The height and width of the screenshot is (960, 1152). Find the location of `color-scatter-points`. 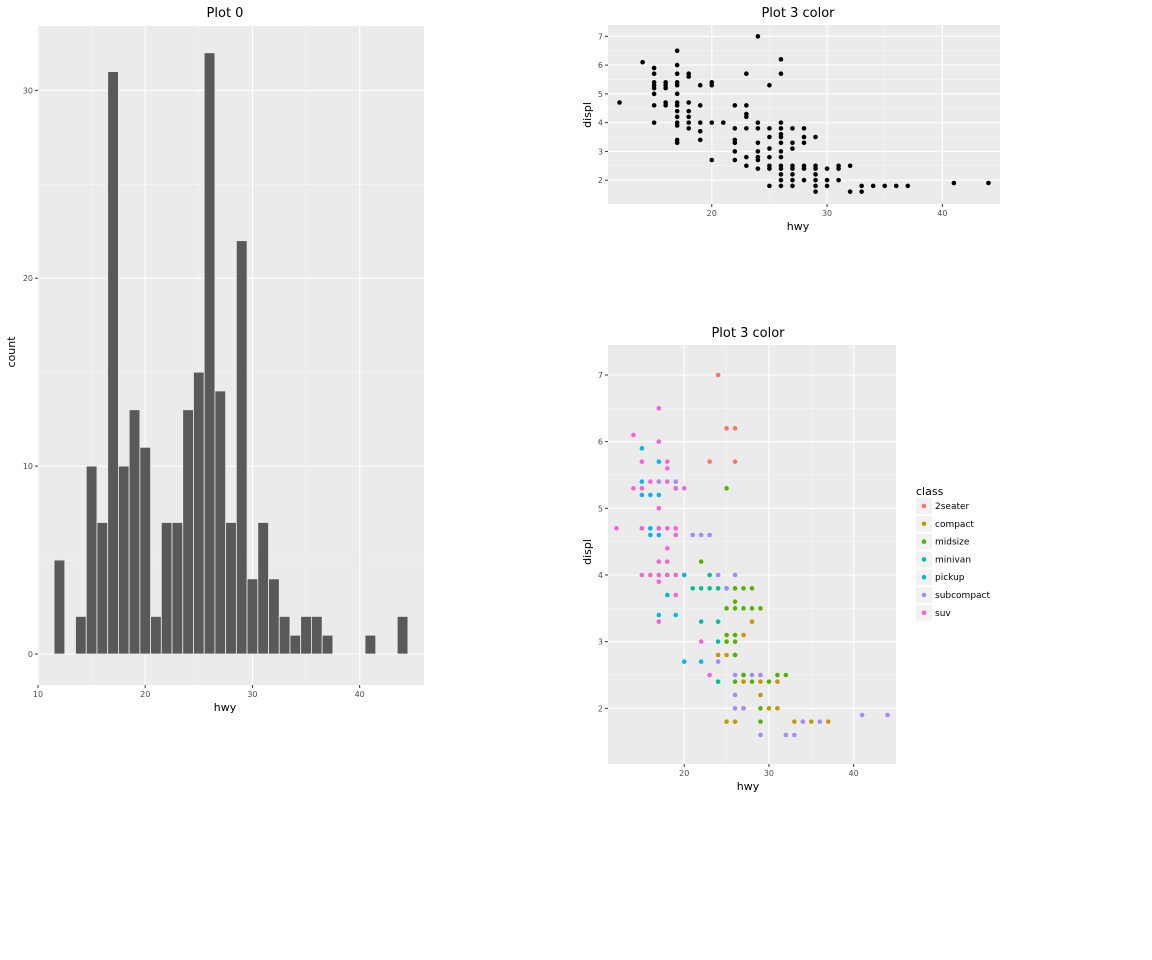

color-scatter-points is located at coordinates (752, 555).